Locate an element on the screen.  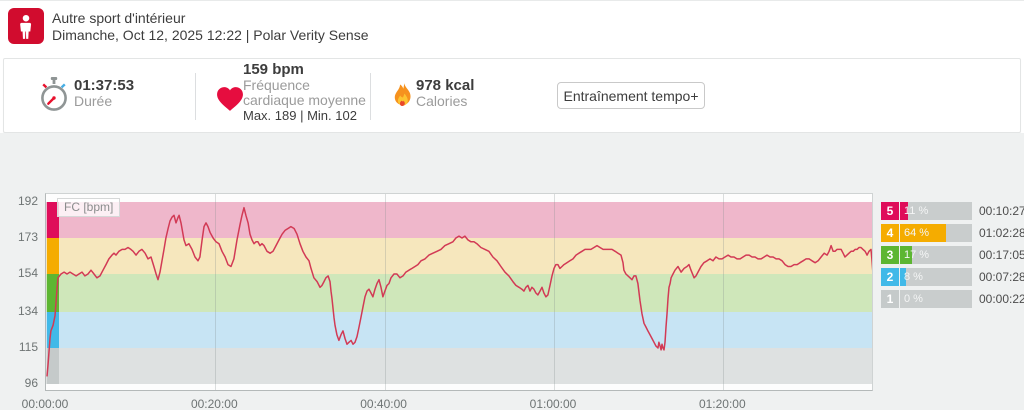
avg-hr-label-line1: Fréquence is located at coordinates (276, 85).